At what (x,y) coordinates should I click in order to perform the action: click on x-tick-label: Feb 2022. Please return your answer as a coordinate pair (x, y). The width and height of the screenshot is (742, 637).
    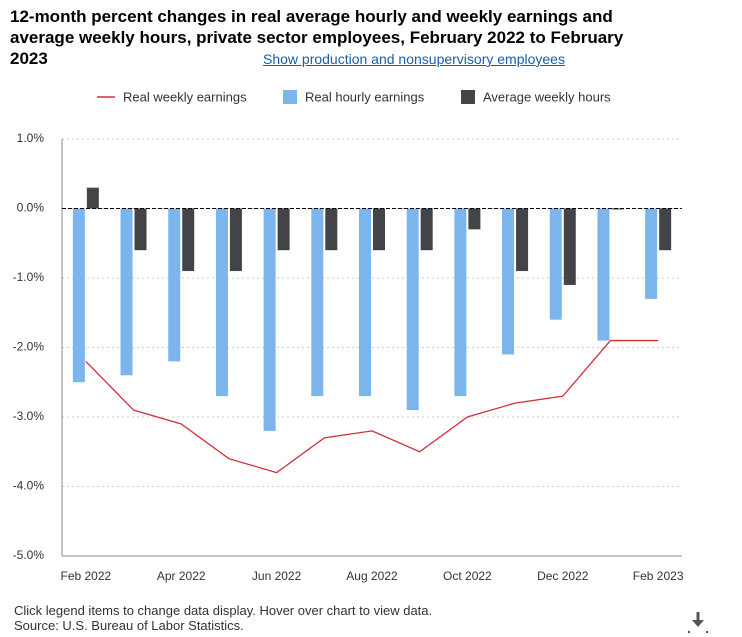
    Looking at the image, I should click on (85, 576).